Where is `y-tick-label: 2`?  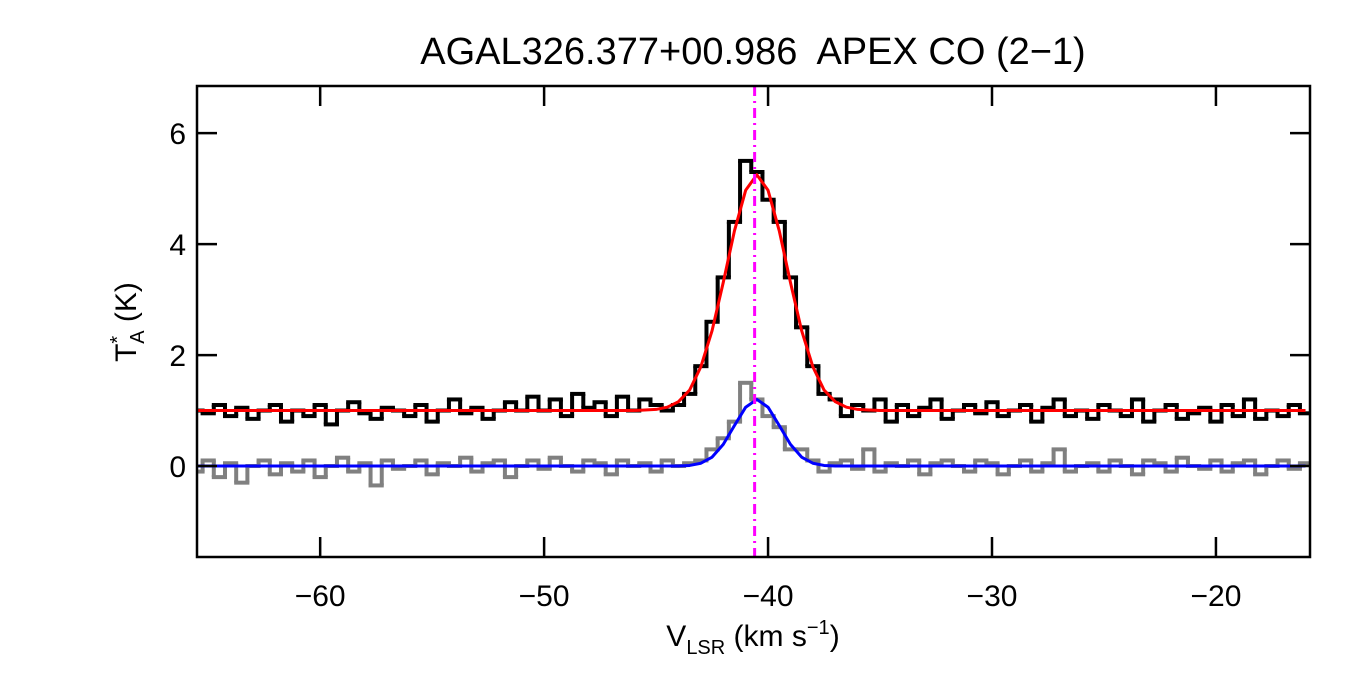 y-tick-label: 2 is located at coordinates (177, 356).